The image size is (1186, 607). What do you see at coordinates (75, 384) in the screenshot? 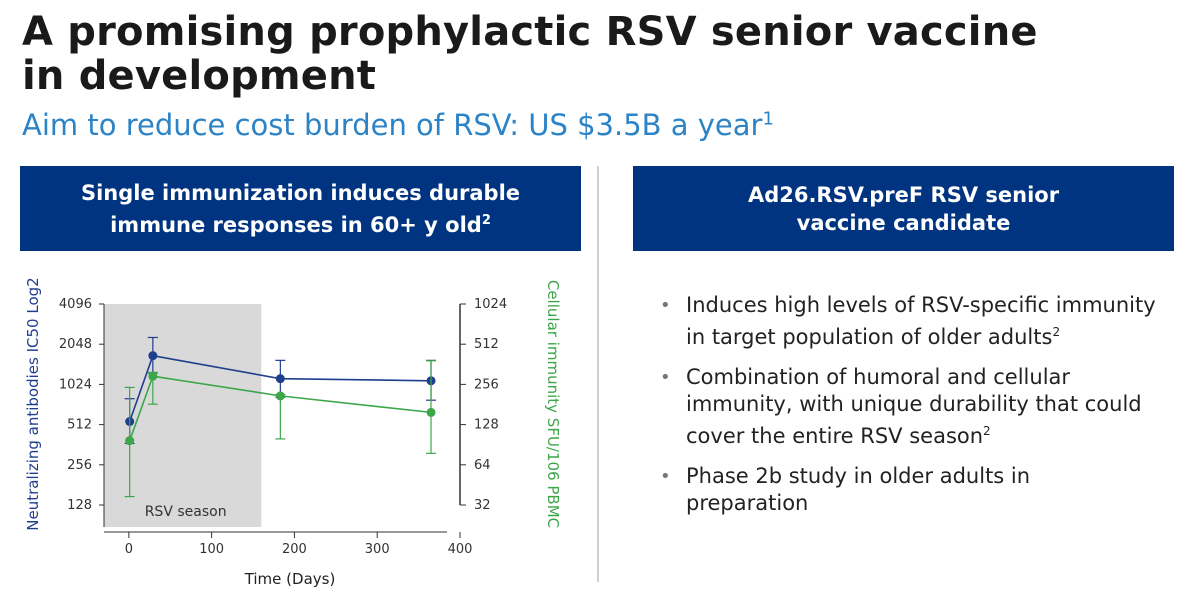
I see `y-left-tick-label: 1024` at bounding box center [75, 384].